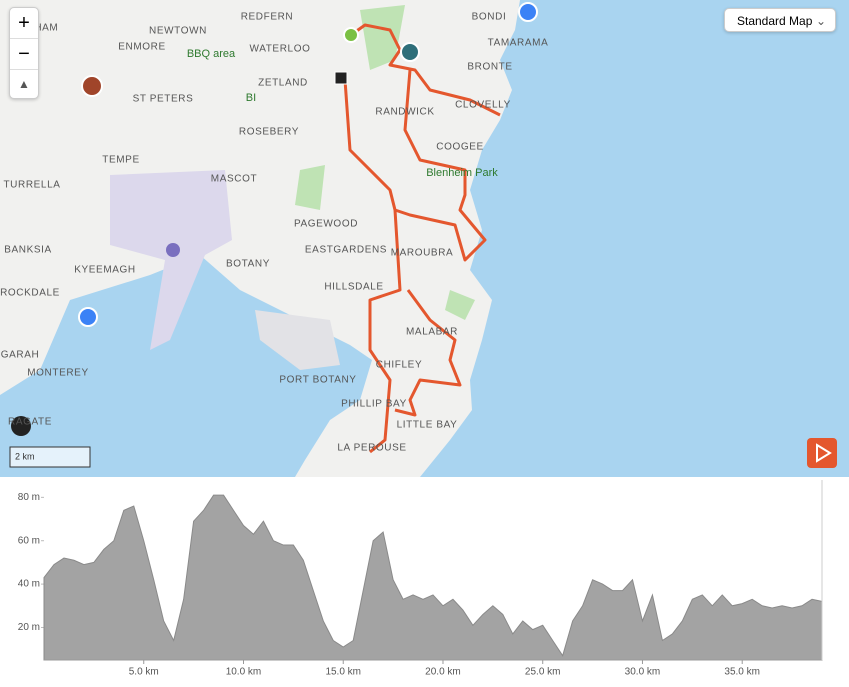  Describe the element at coordinates (317, 380) in the screenshot. I see `place-label: PORT BOTANY` at that location.